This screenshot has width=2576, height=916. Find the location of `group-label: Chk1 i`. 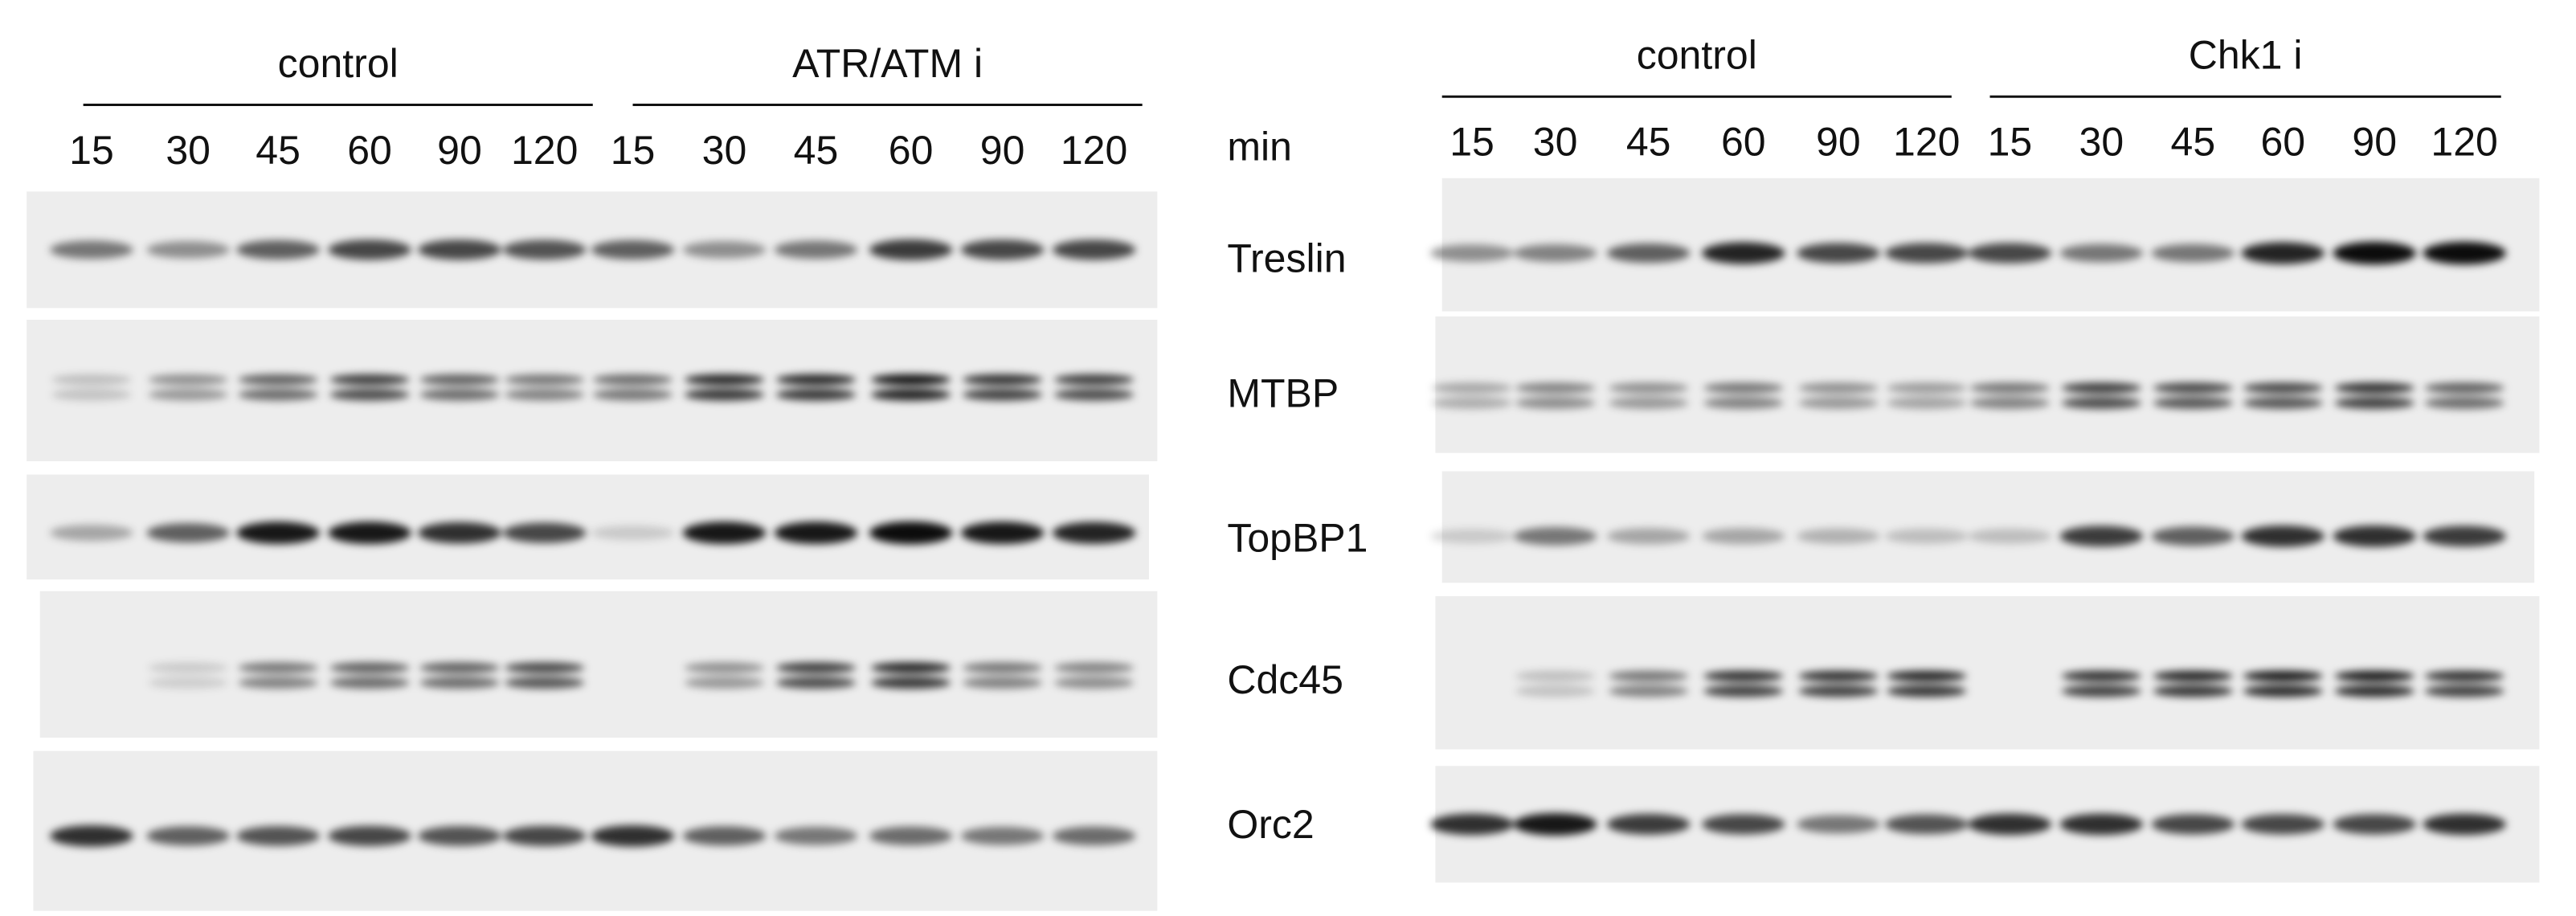

group-label: Chk1 i is located at coordinates (2246, 55).